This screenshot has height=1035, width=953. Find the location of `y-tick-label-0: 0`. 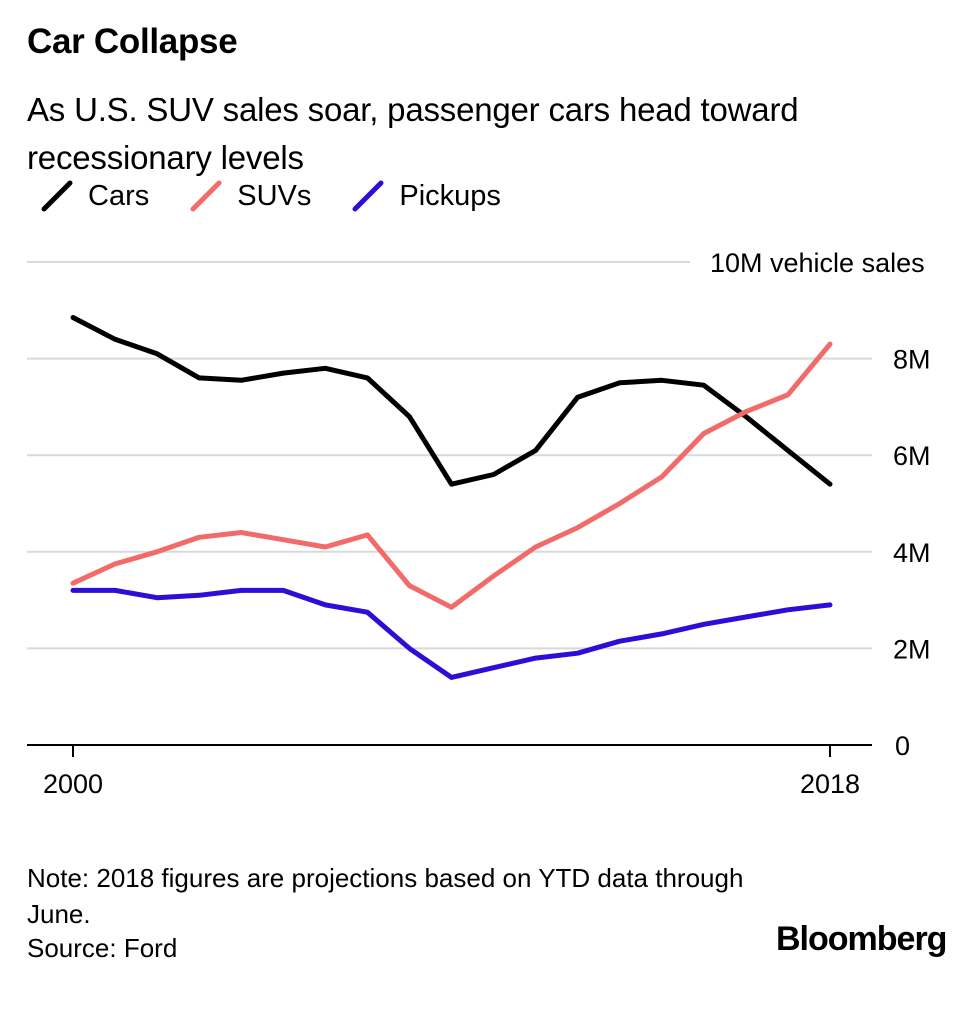

y-tick-label-0: 0 is located at coordinates (902, 746).